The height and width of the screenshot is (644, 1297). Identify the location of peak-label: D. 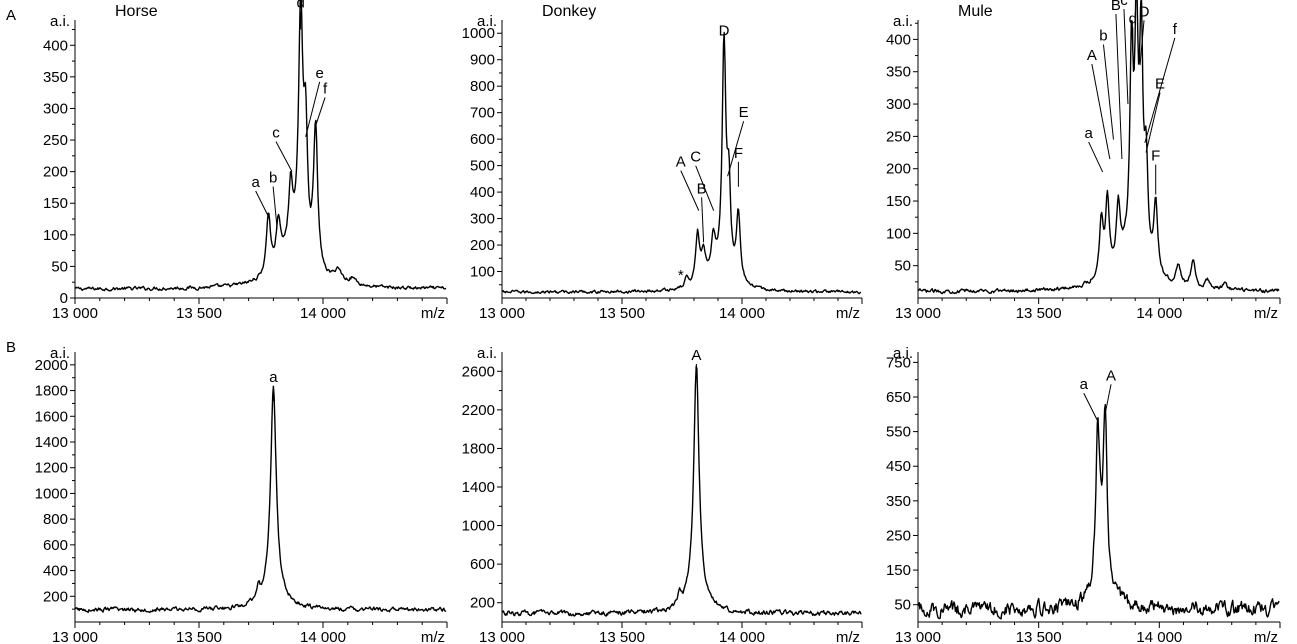
(1144, 11).